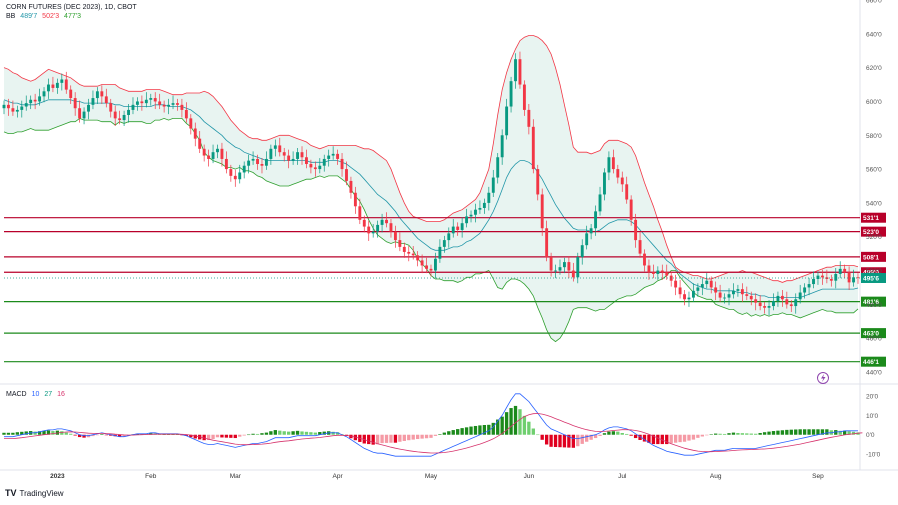 Image resolution: width=898 pixels, height=505 pixels. Describe the element at coordinates (823, 378) in the screenshot. I see `lightning-icon` at that location.